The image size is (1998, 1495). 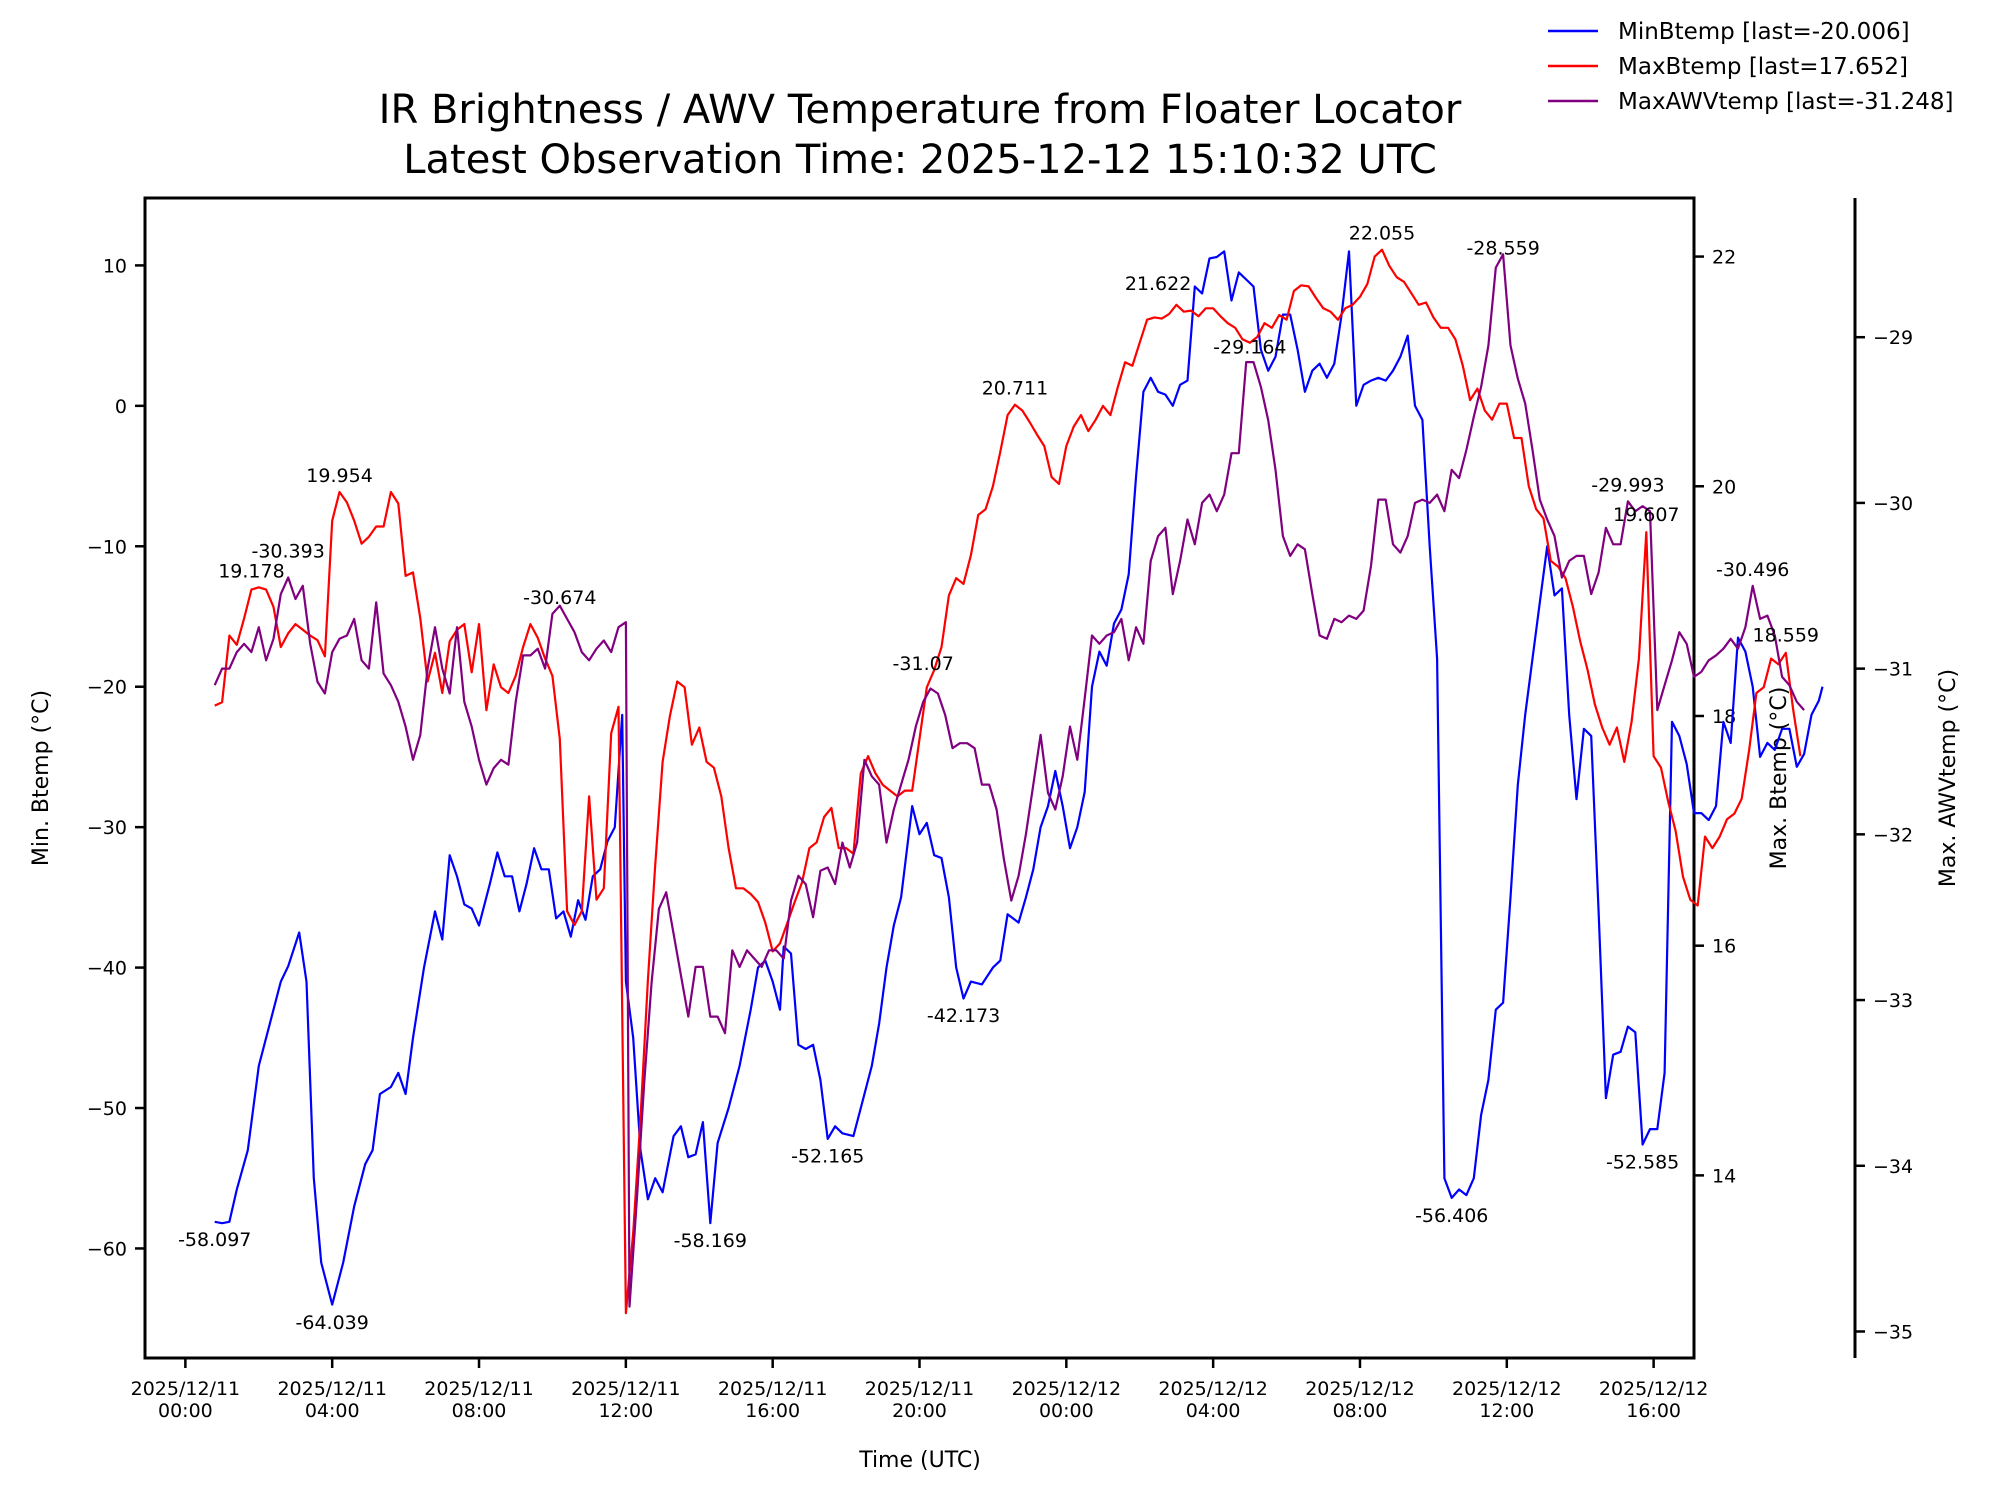 I want to click on data-annotation: -28.559, so click(x=1502, y=248).